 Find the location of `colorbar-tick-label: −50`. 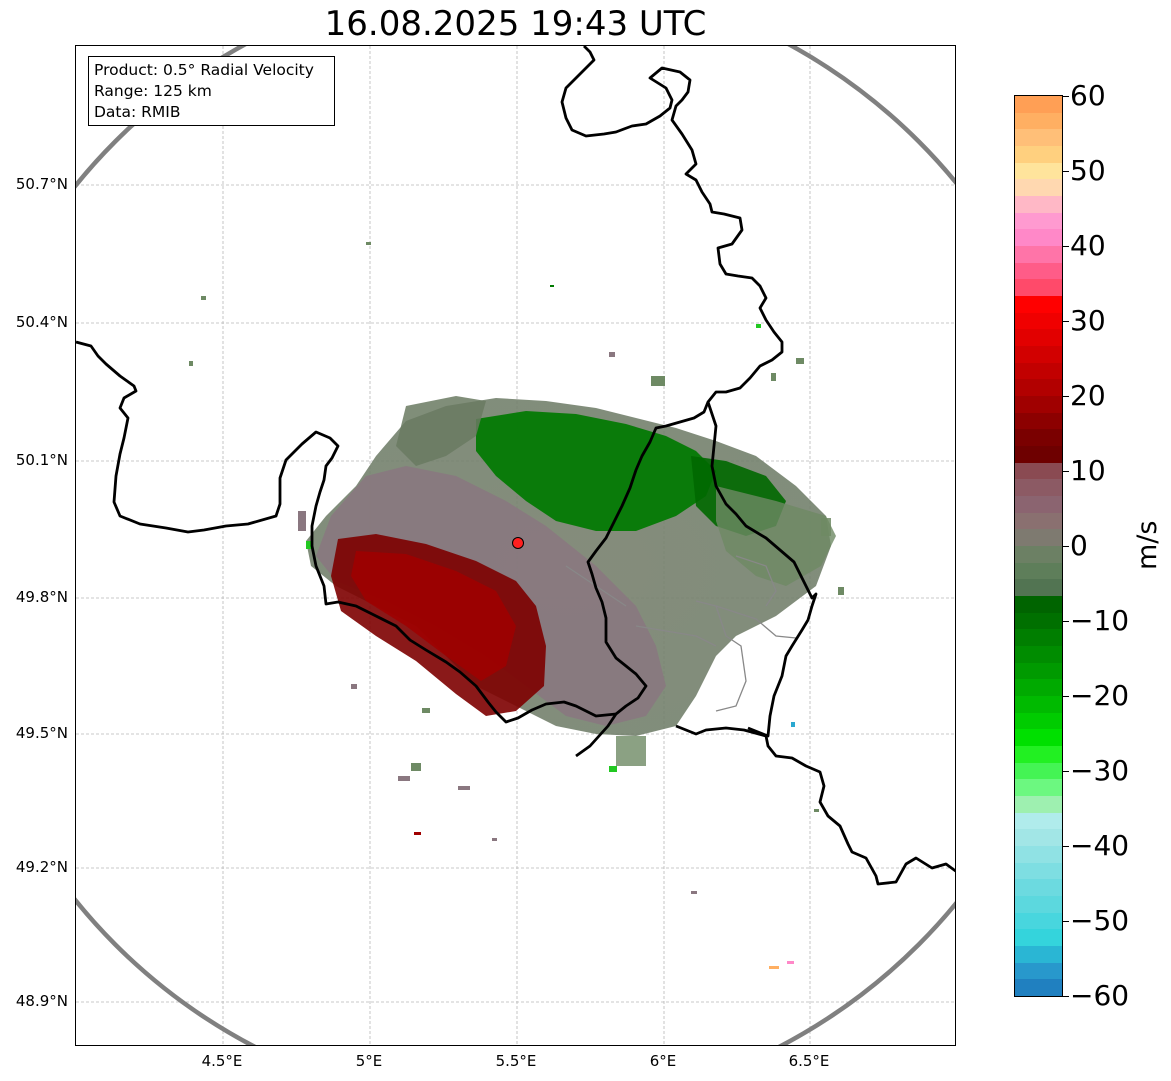

colorbar-tick-label: −50 is located at coordinates (1100, 920).